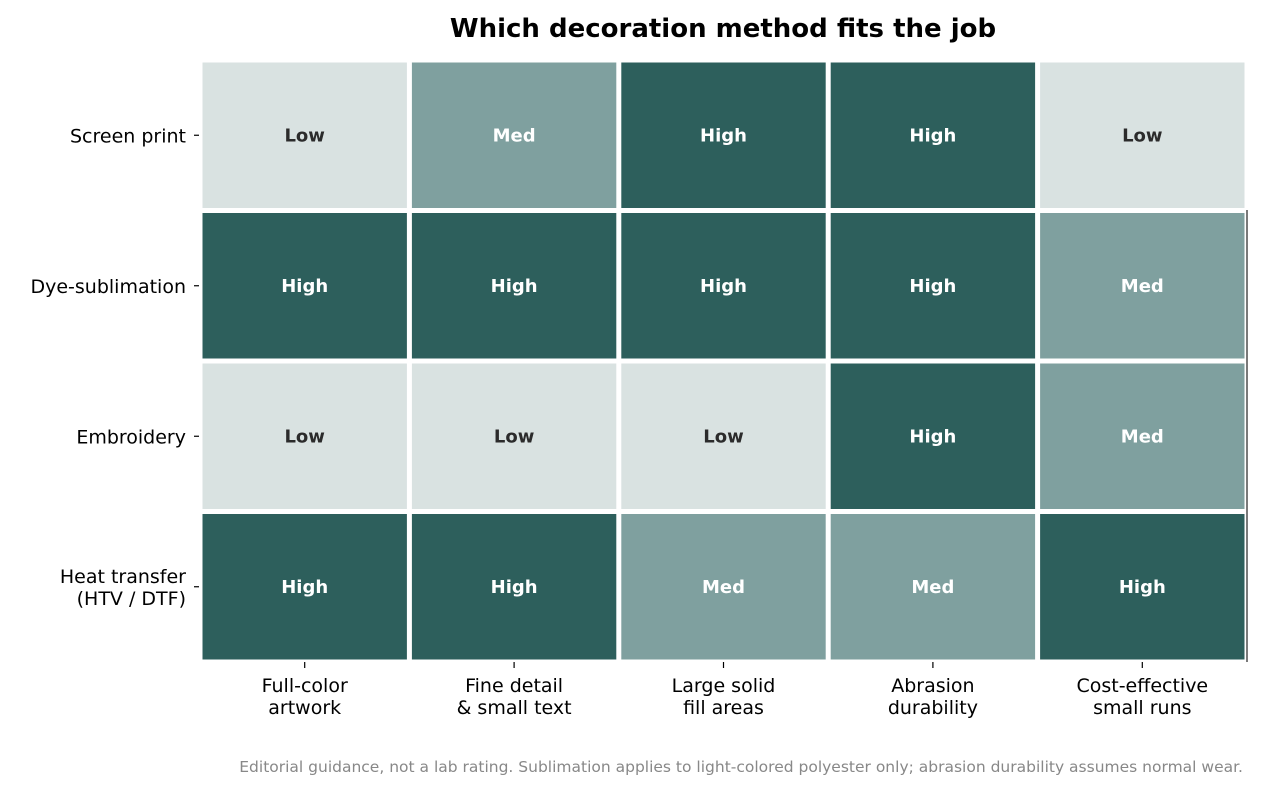 This screenshot has height=790, width=1261. I want to click on chart-title: Which decoration method fits the job, so click(723, 29).